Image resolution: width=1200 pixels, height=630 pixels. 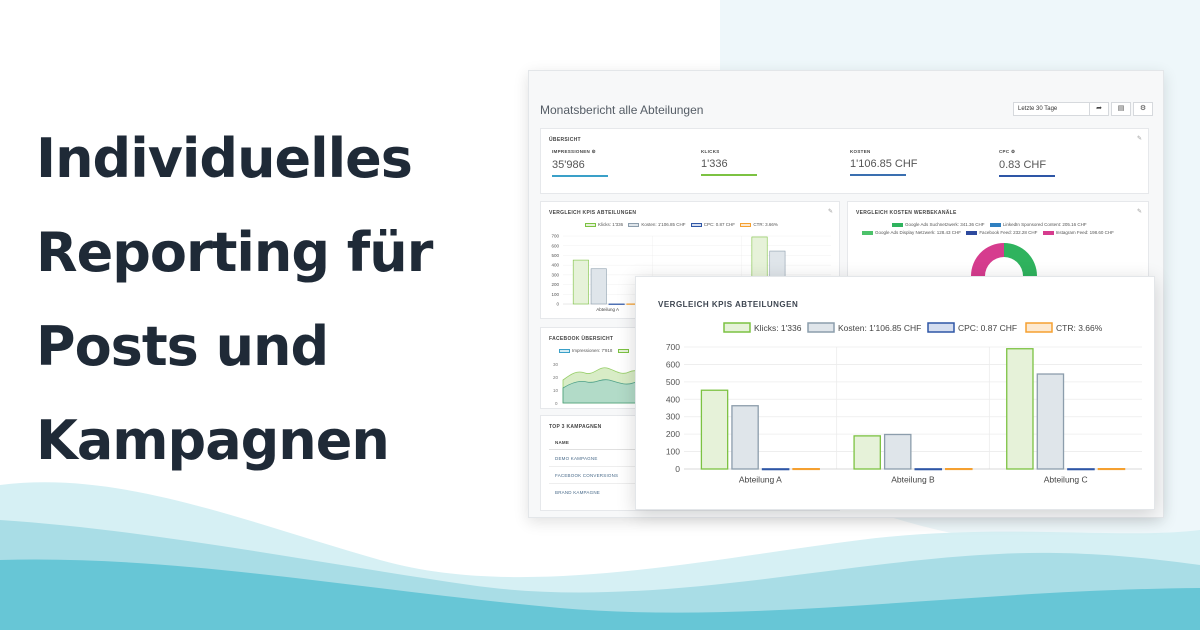 What do you see at coordinates (622, 110) in the screenshot?
I see `dashboard-title: Monatsbericht alle Abteilungen` at bounding box center [622, 110].